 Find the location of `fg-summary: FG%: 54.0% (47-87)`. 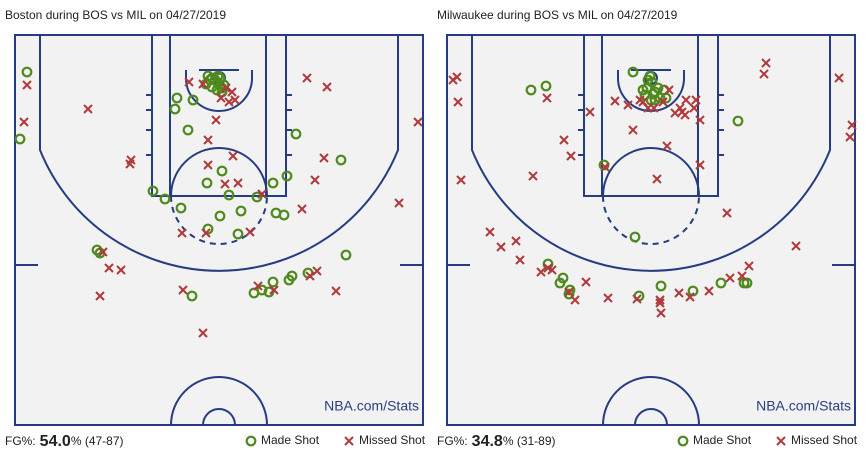

fg-summary: FG%: 54.0% (47-87) is located at coordinates (64, 441).